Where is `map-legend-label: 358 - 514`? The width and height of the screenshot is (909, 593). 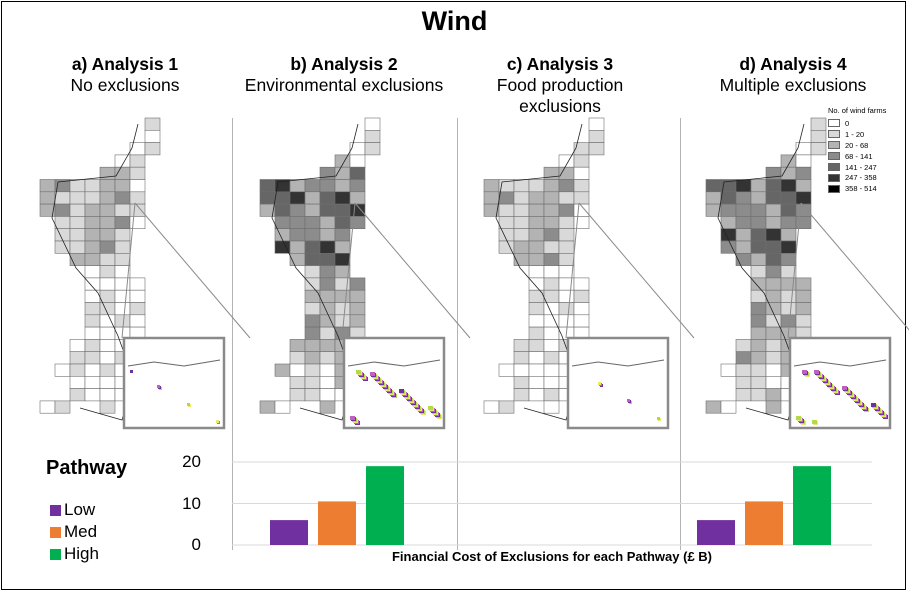
map-legend-label: 358 - 514 is located at coordinates (861, 189).